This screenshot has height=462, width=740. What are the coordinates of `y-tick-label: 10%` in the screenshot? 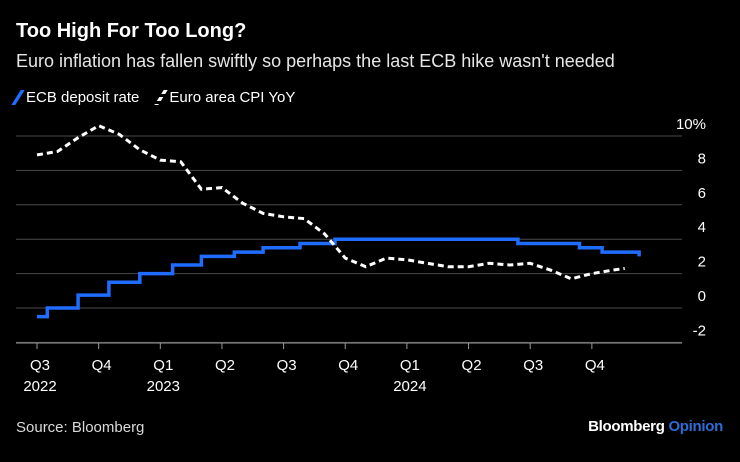 It's located at (691, 124).